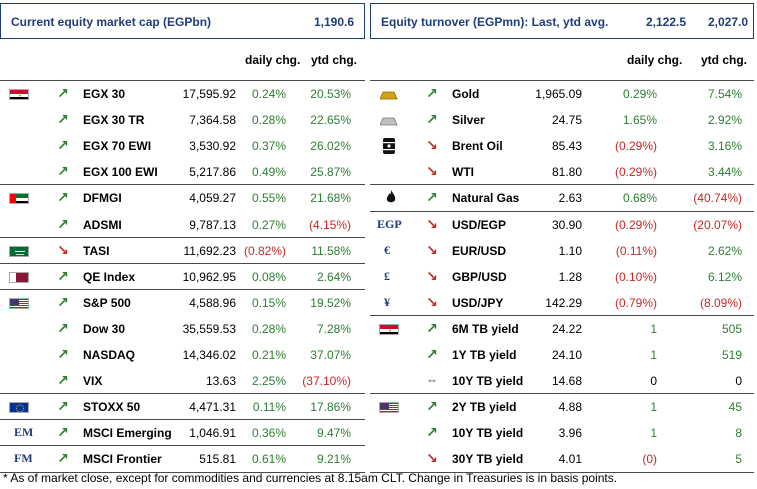  What do you see at coordinates (432, 380) in the screenshot?
I see `flat-arrow-icon: ⇔` at bounding box center [432, 380].